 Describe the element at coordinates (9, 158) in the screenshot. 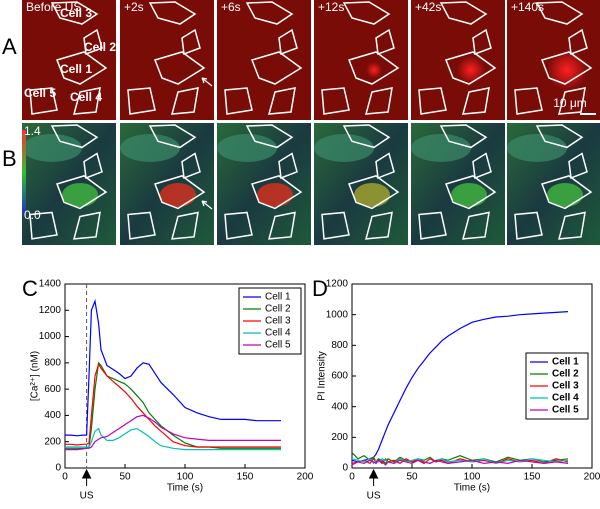

I see `panel-label: B` at that location.